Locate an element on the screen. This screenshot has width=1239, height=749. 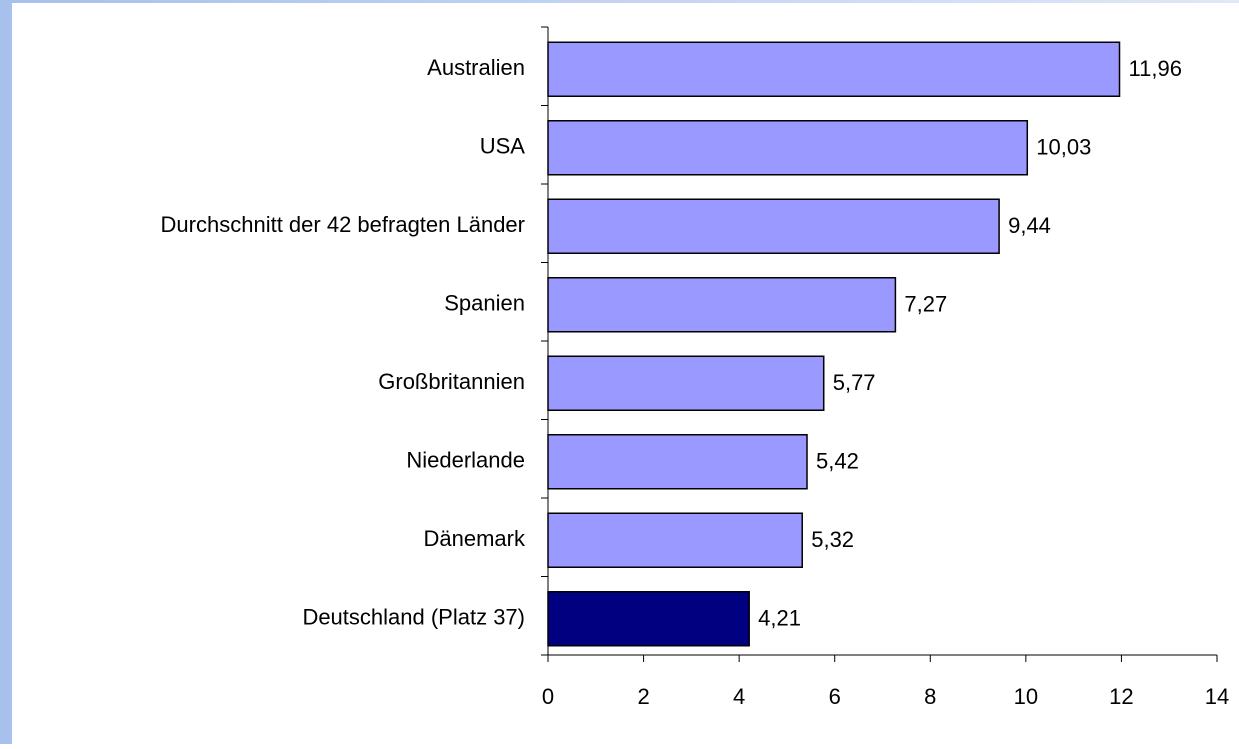
y-tick-label: Australien is located at coordinates (476, 67).